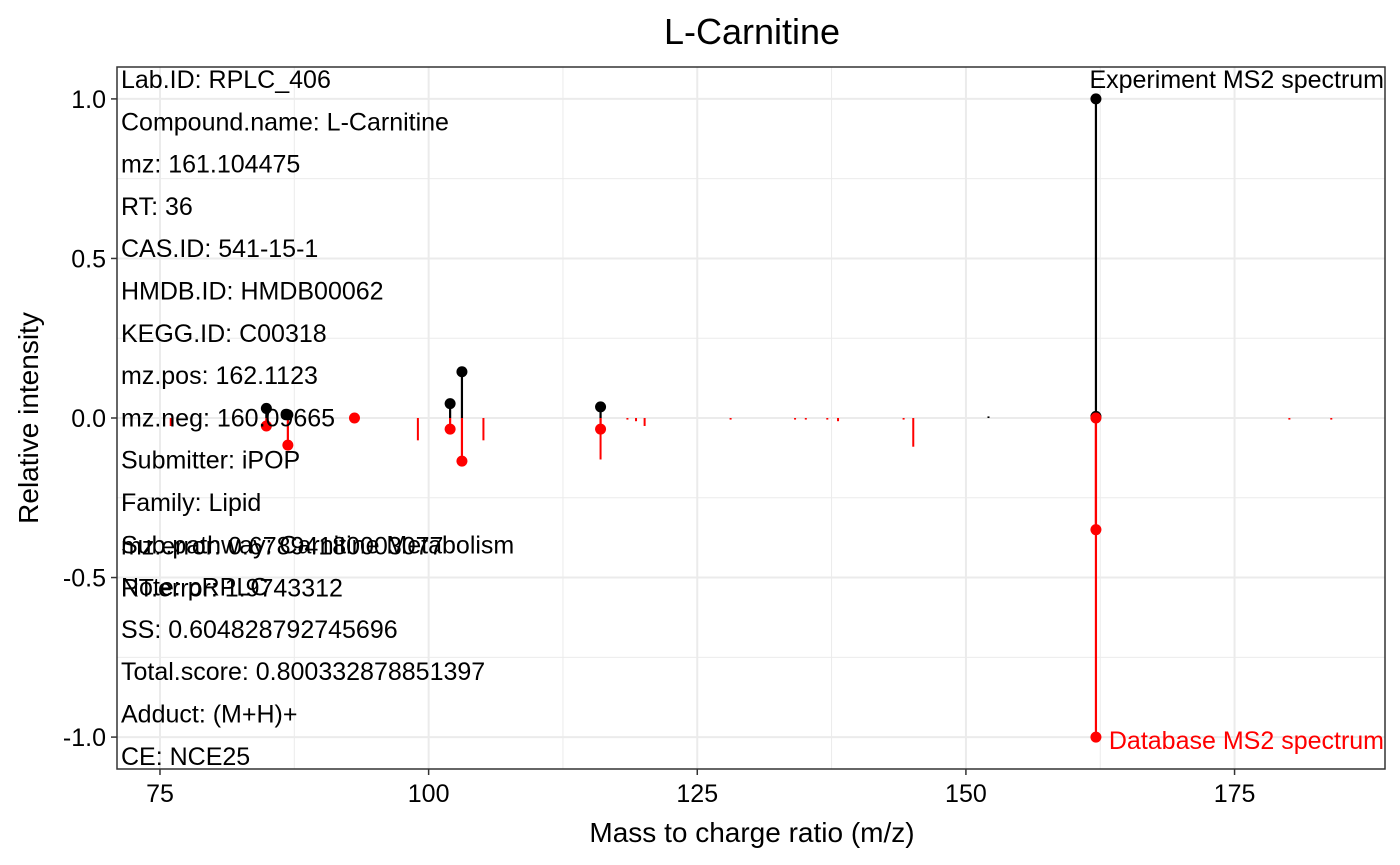 The image size is (1400, 865). I want to click on y-tick-label: -0.5, so click(84, 579).